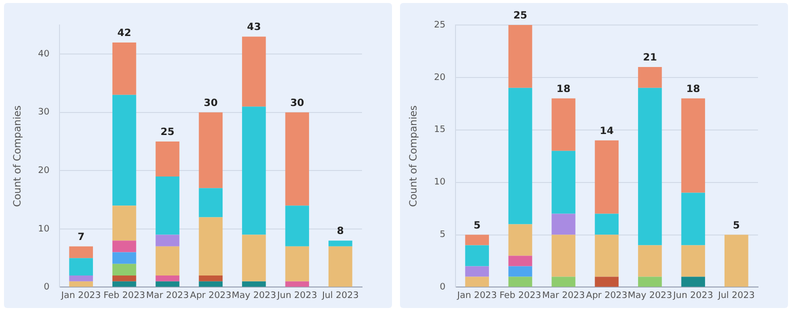 The height and width of the screenshot is (313, 800). I want to click on total-label: 14, so click(607, 131).